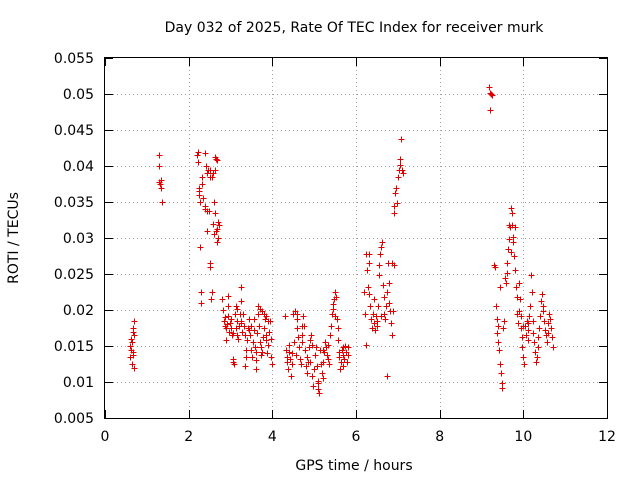 This screenshot has width=640, height=480. What do you see at coordinates (272, 437) in the screenshot?
I see `x-tick-label: 4` at bounding box center [272, 437].